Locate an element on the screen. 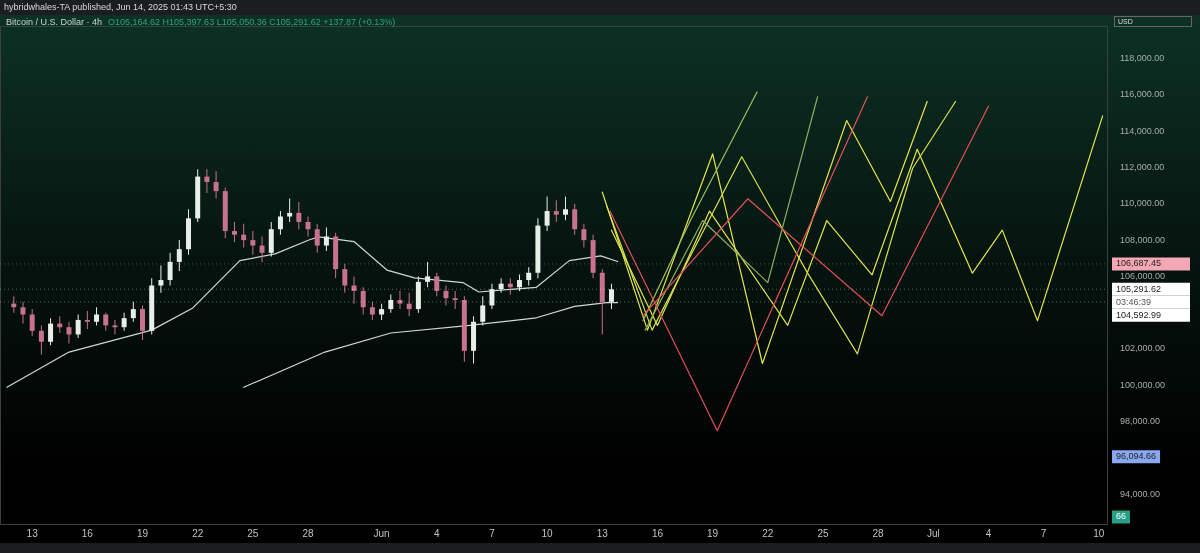 Image resolution: width=1200 pixels, height=553 pixels. ref-line-label: 106,687.45 is located at coordinates (1139, 263).